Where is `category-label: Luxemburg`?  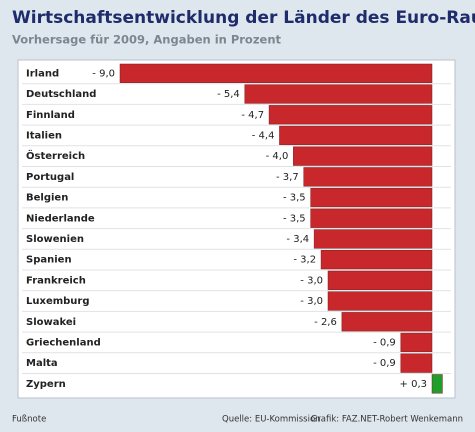 category-label: Luxemburg is located at coordinates (58, 301).